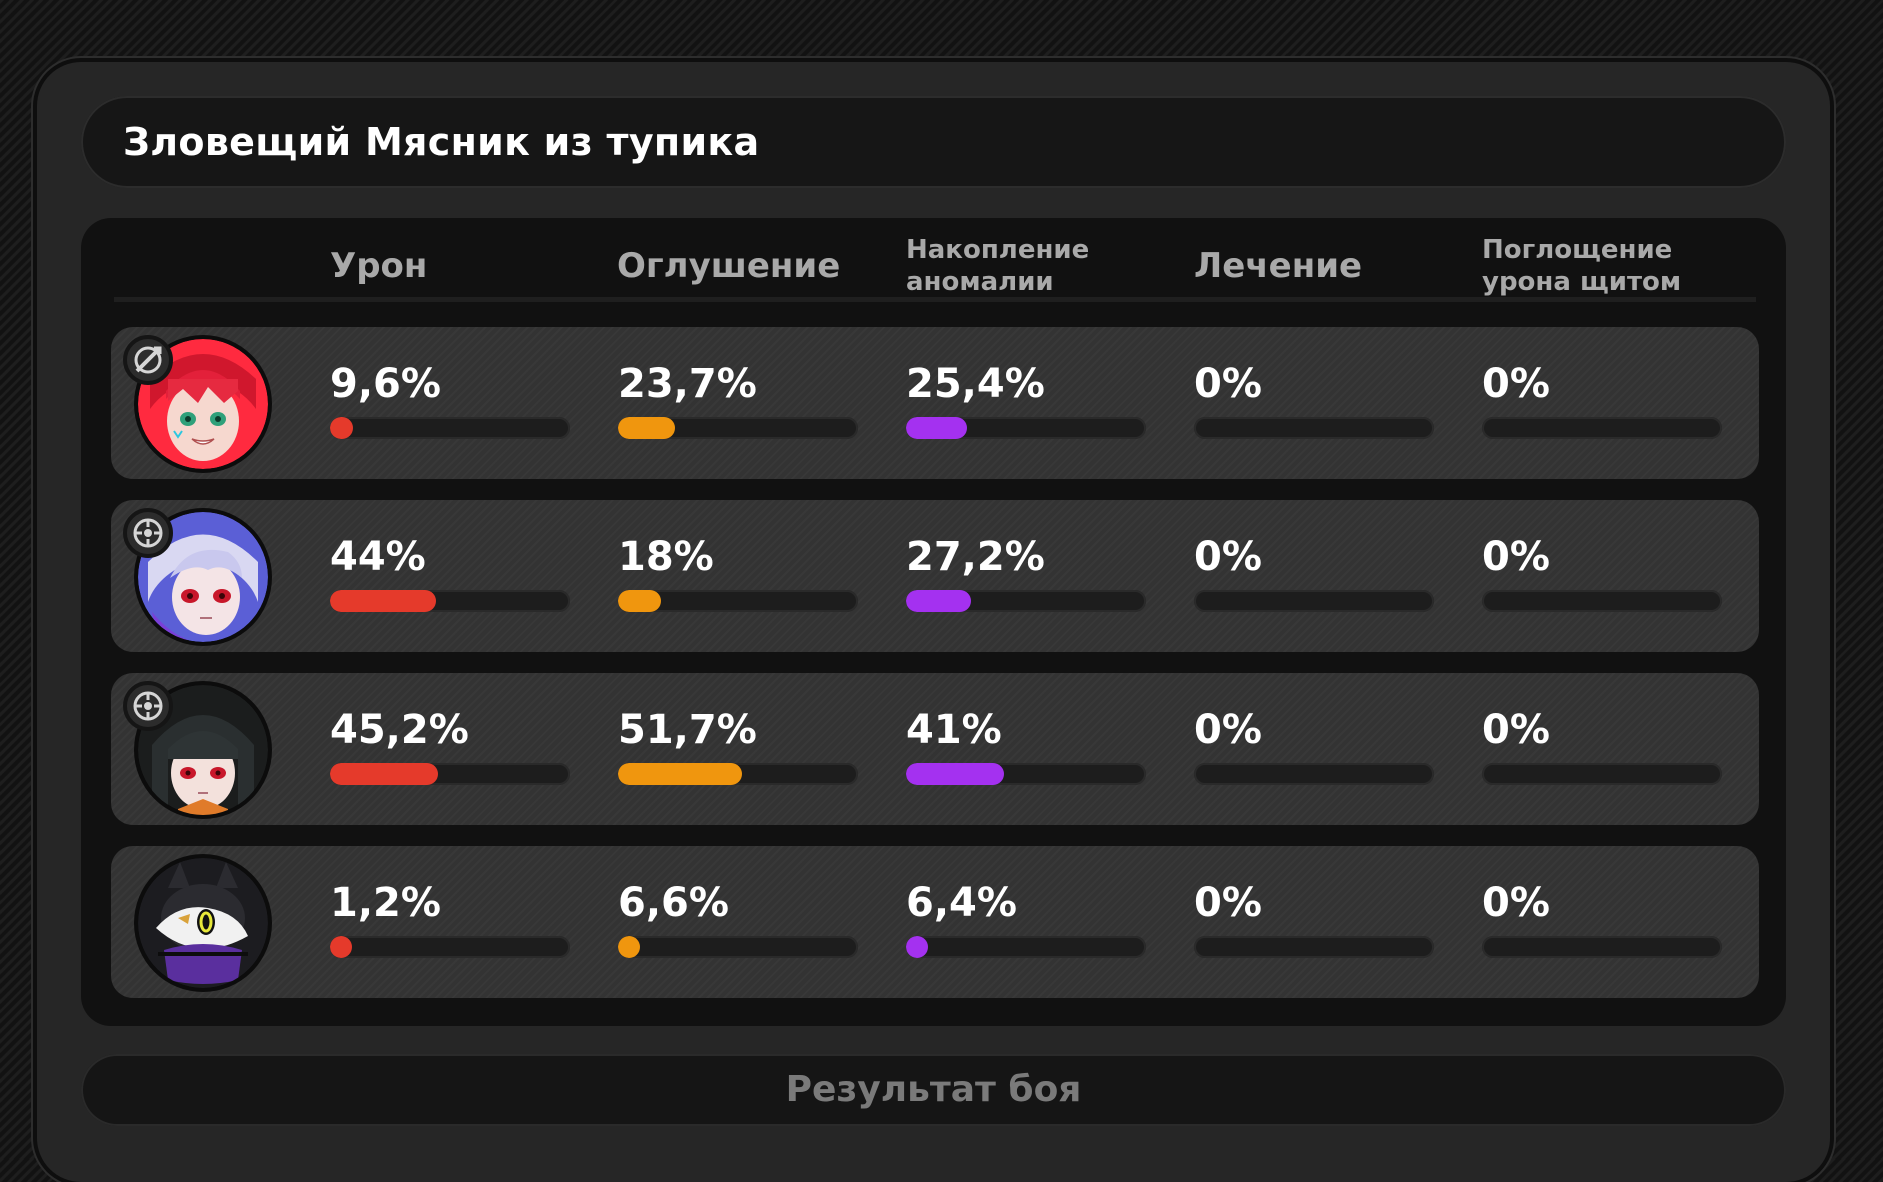 Image resolution: width=1883 pixels, height=1182 pixels. Describe the element at coordinates (441, 142) in the screenshot. I see `page-title: Зловещий Мясник из тупика` at that location.